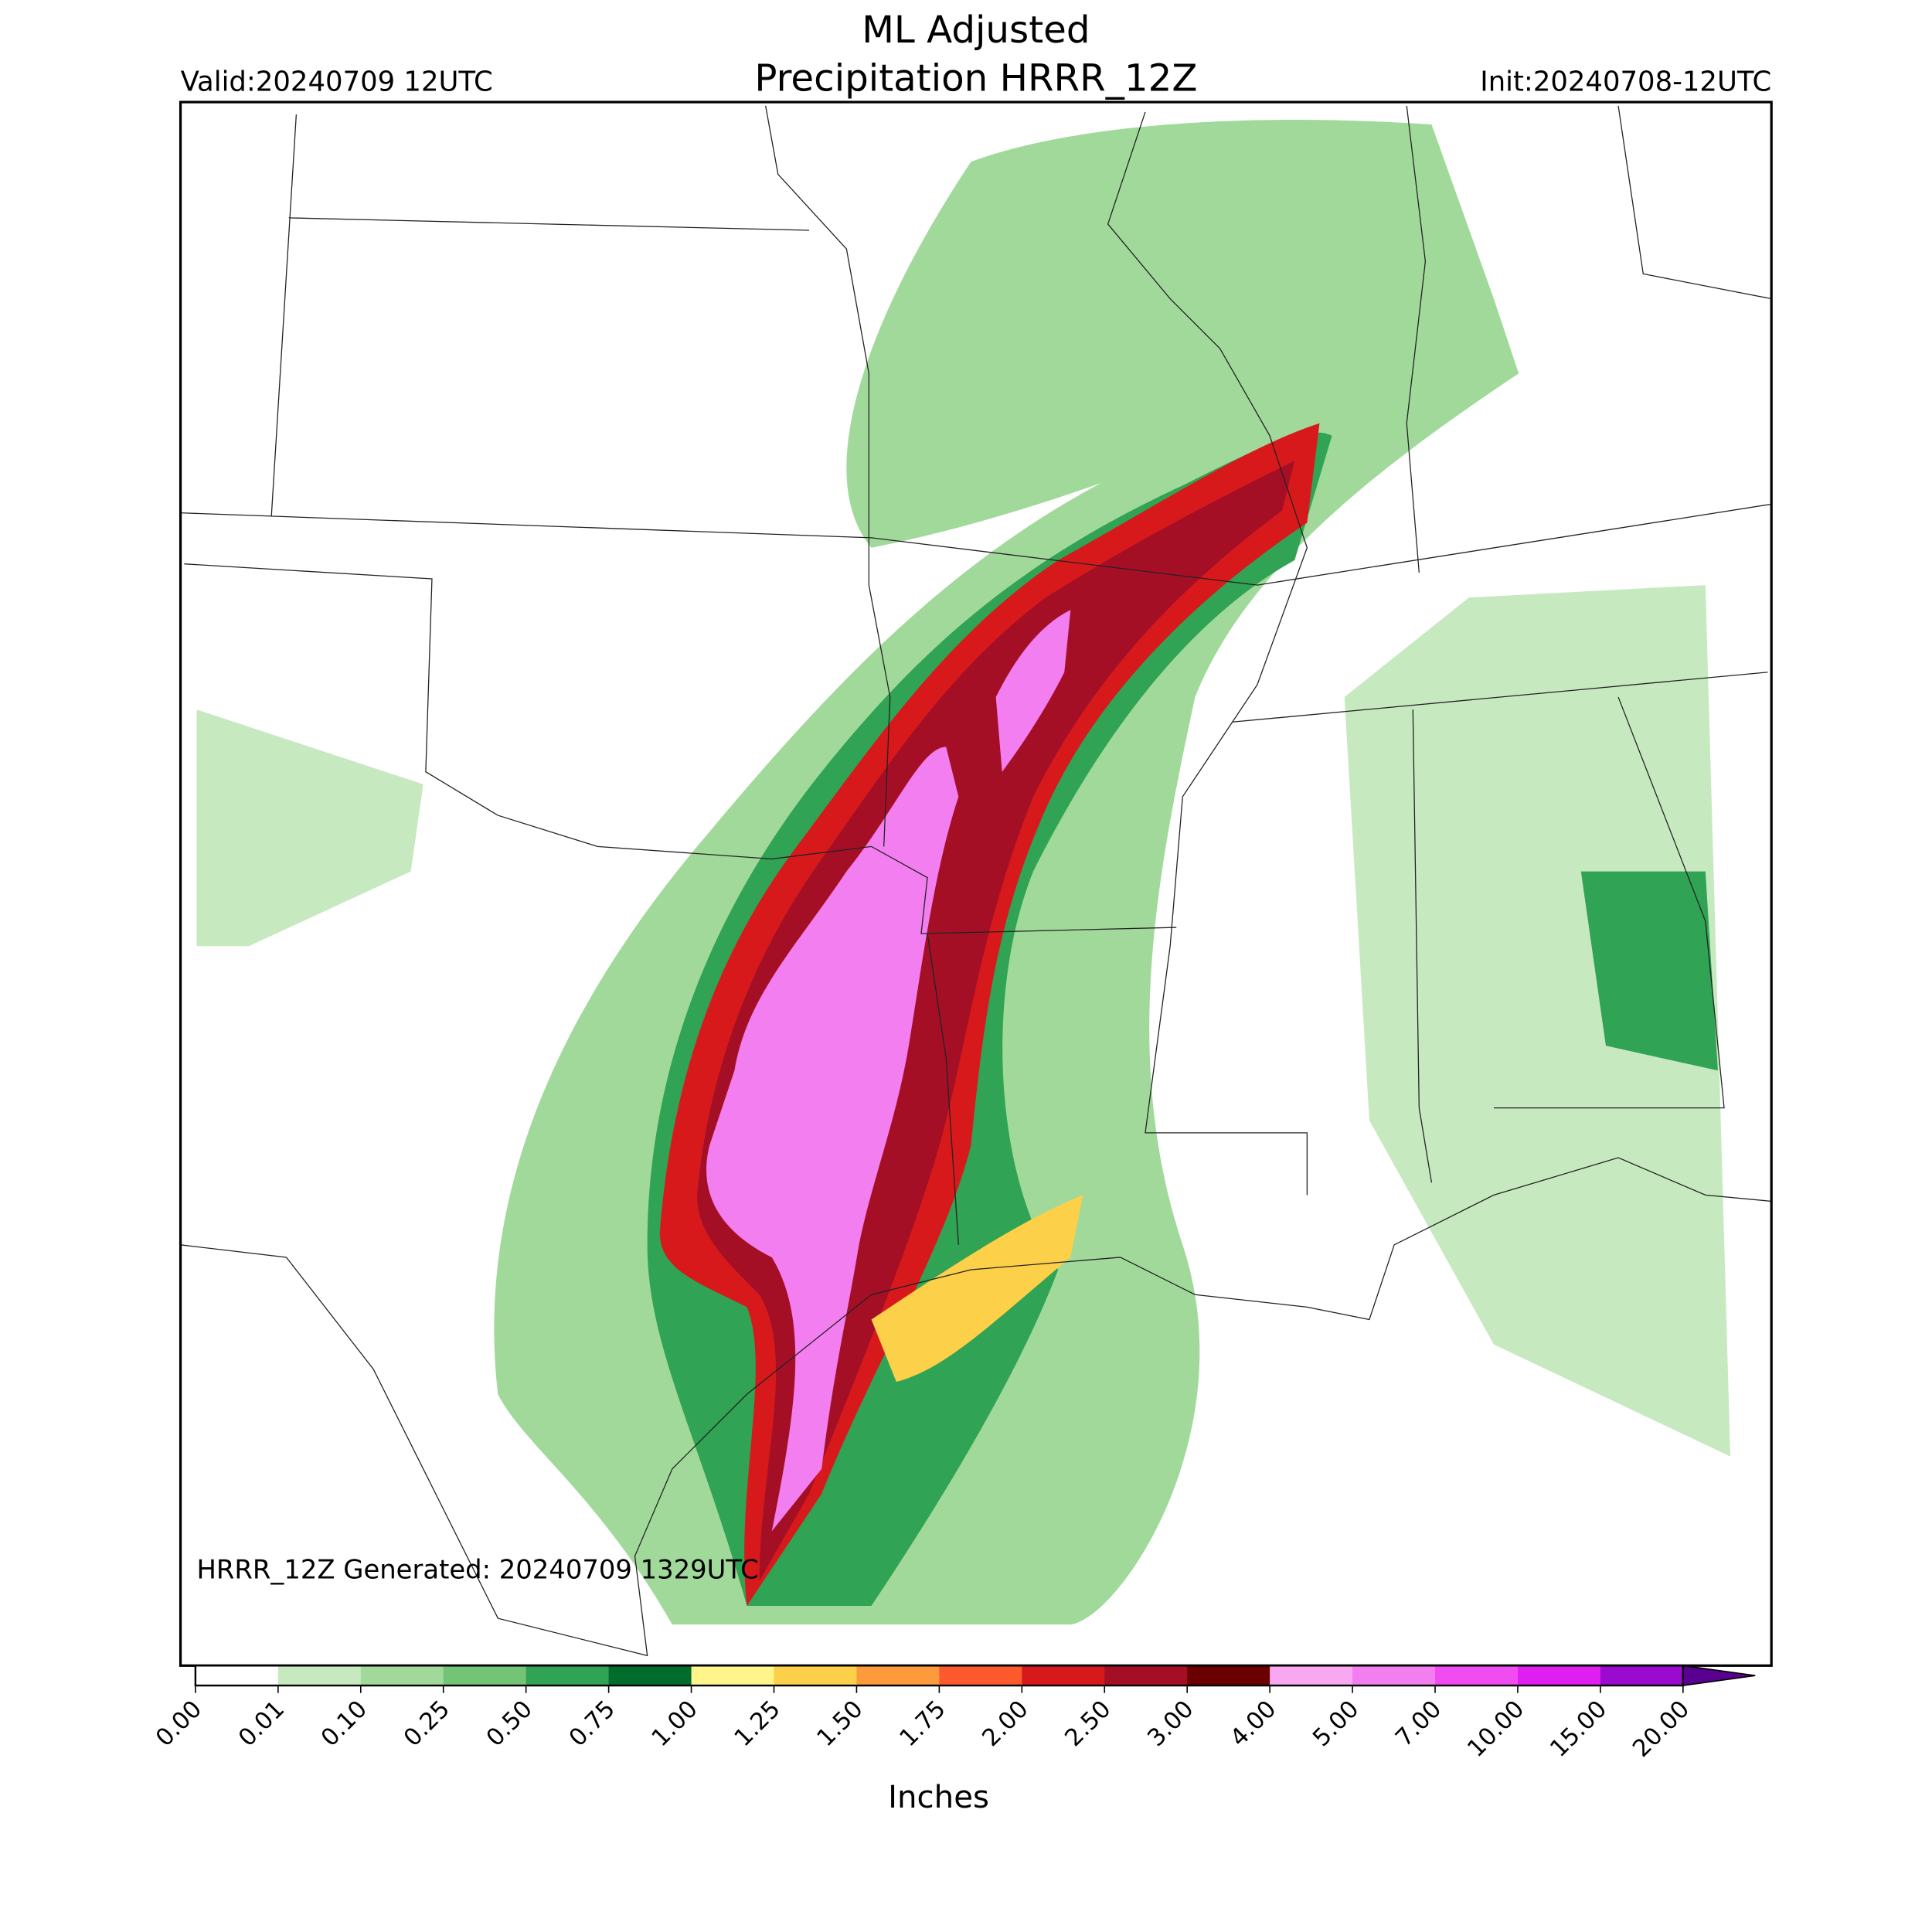 This screenshot has width=1932, height=1932. I want to click on colorbar-tick-label: 20.00, so click(1661, 1729).